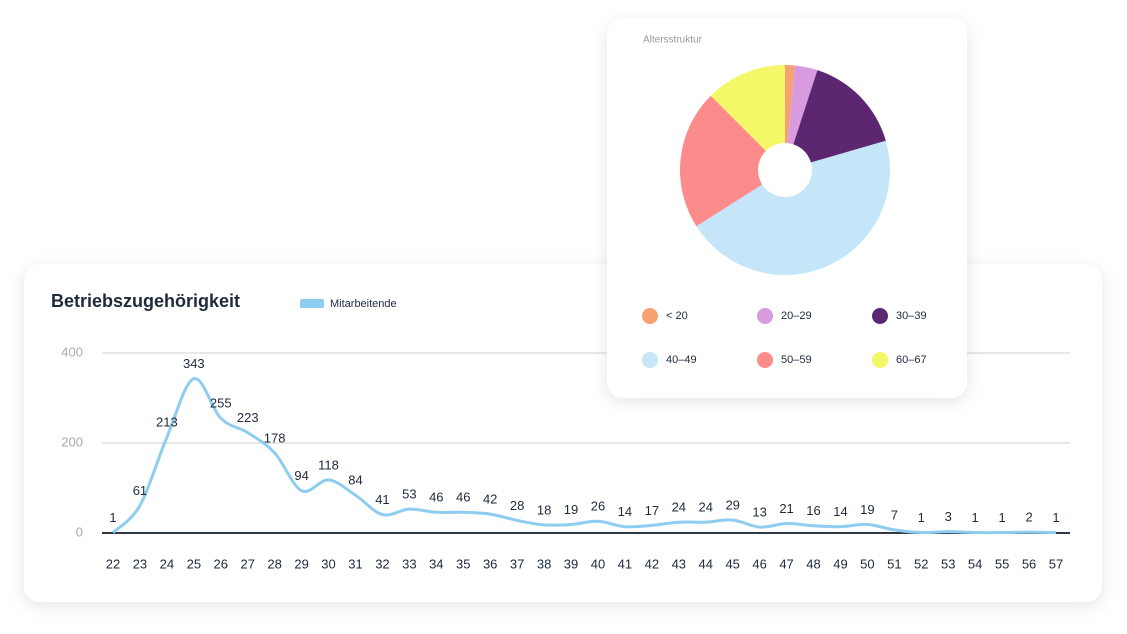  Describe the element at coordinates (72, 351) in the screenshot. I see `y-tick-label: 400` at that location.